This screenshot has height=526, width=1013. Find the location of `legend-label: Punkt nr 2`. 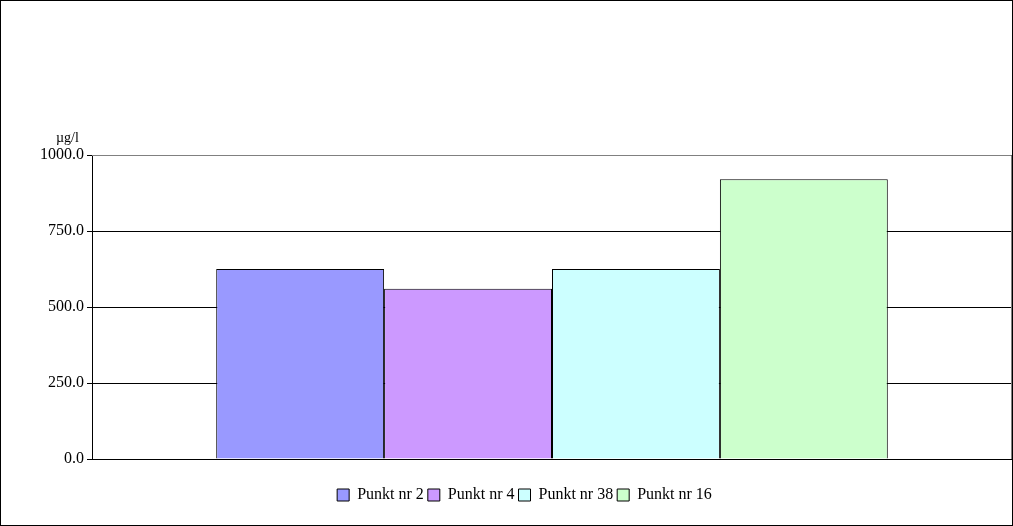

legend-label: Punkt nr 2 is located at coordinates (390, 494).